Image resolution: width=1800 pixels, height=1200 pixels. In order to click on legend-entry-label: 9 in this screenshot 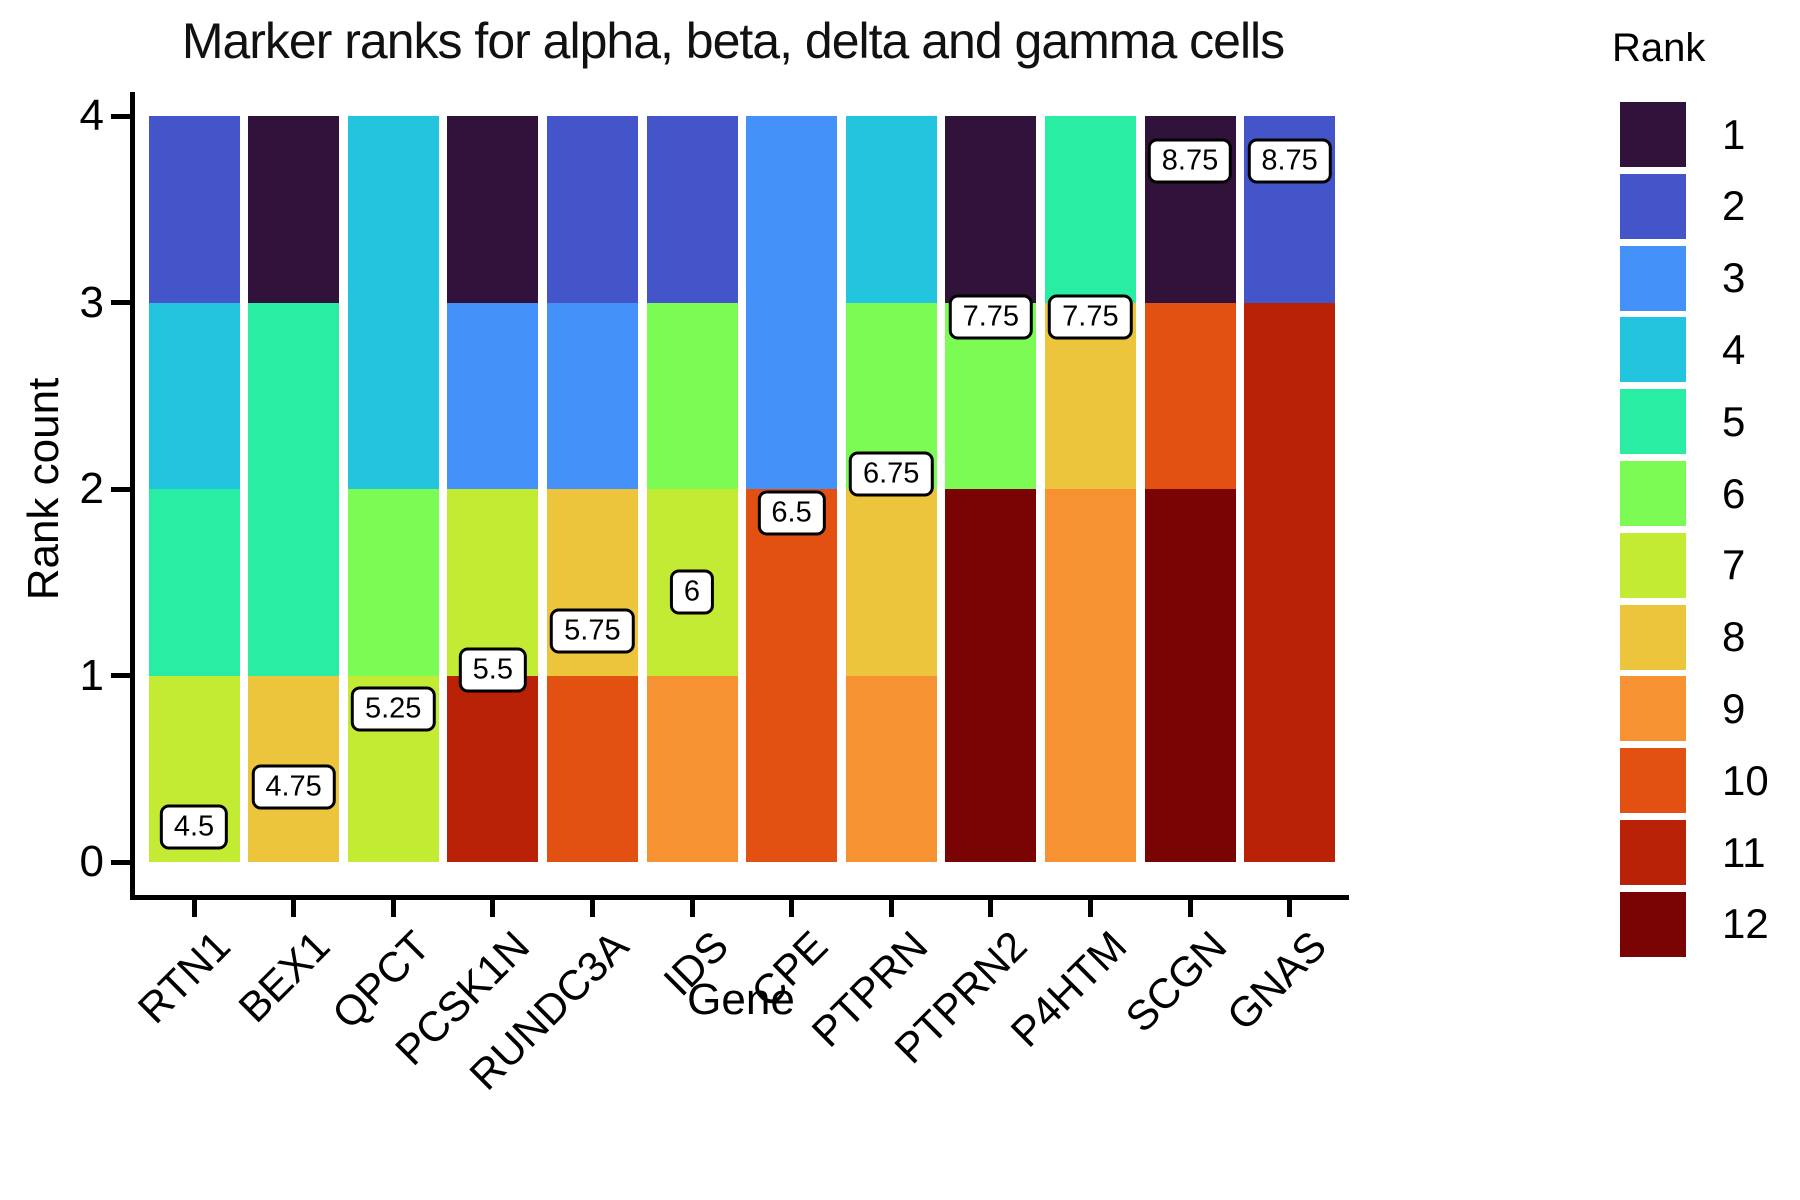, I will do `click(1734, 708)`.